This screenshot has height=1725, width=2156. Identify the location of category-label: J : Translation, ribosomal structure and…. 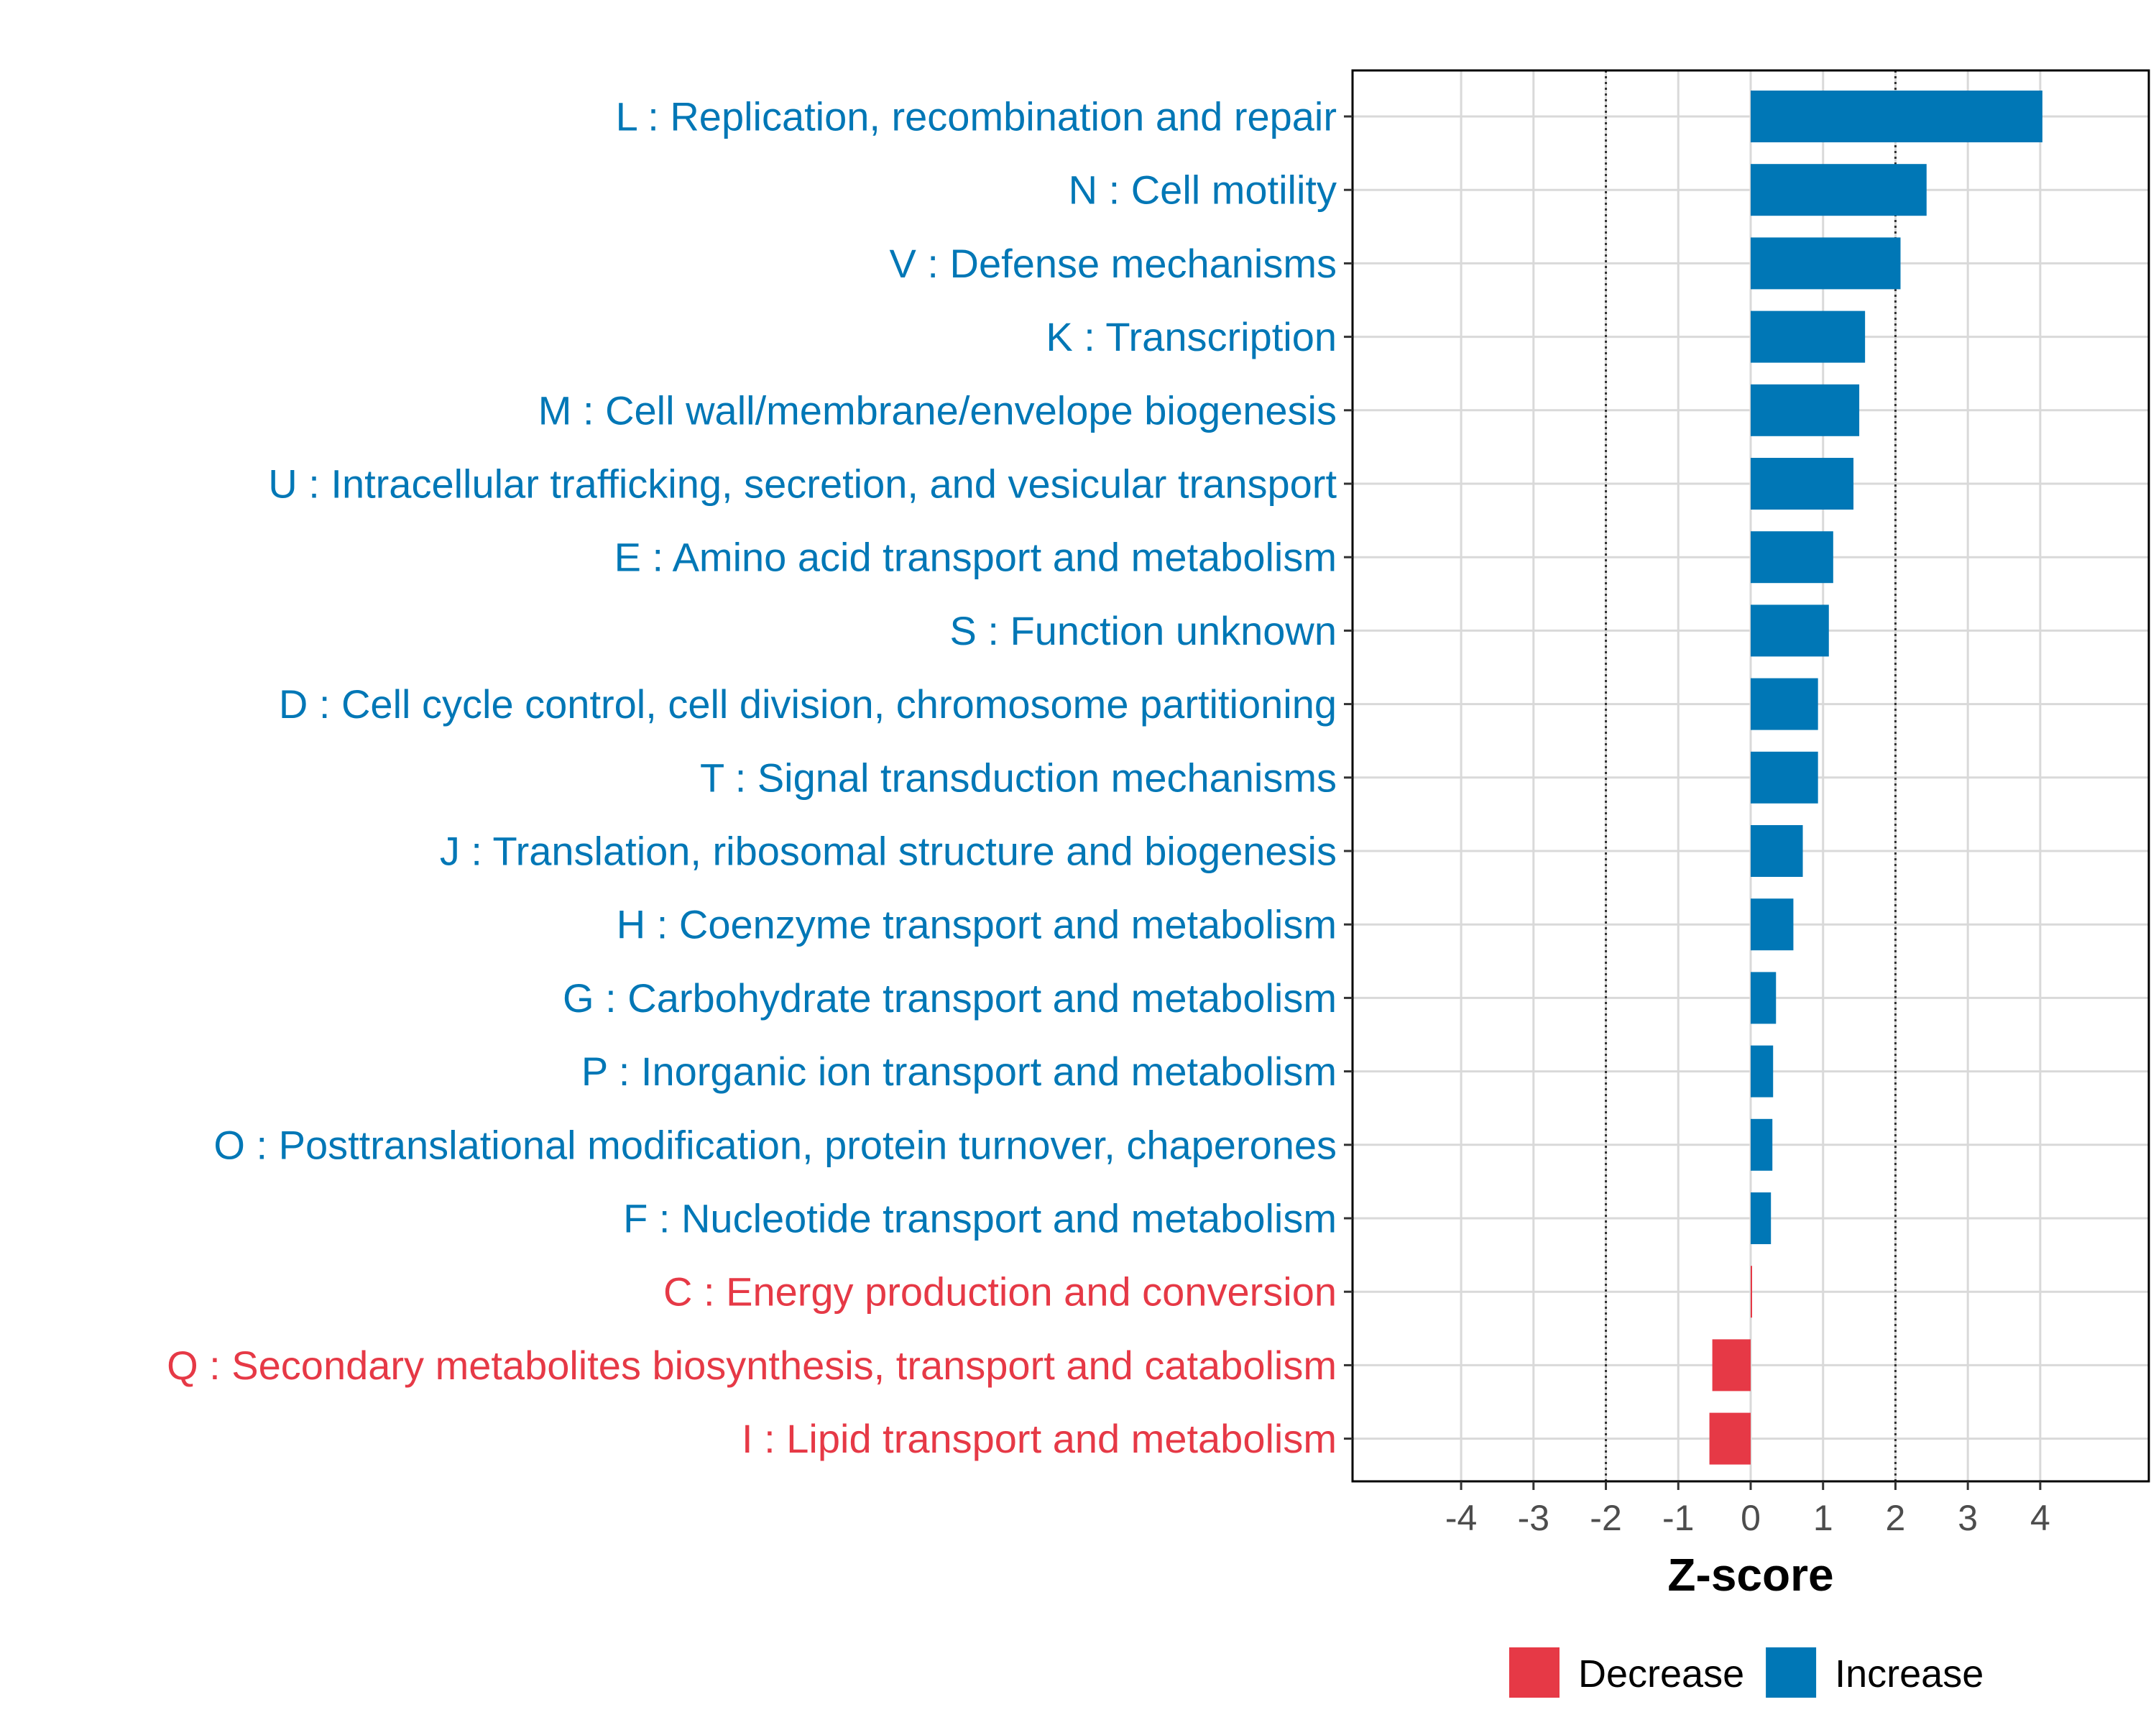
(888, 851).